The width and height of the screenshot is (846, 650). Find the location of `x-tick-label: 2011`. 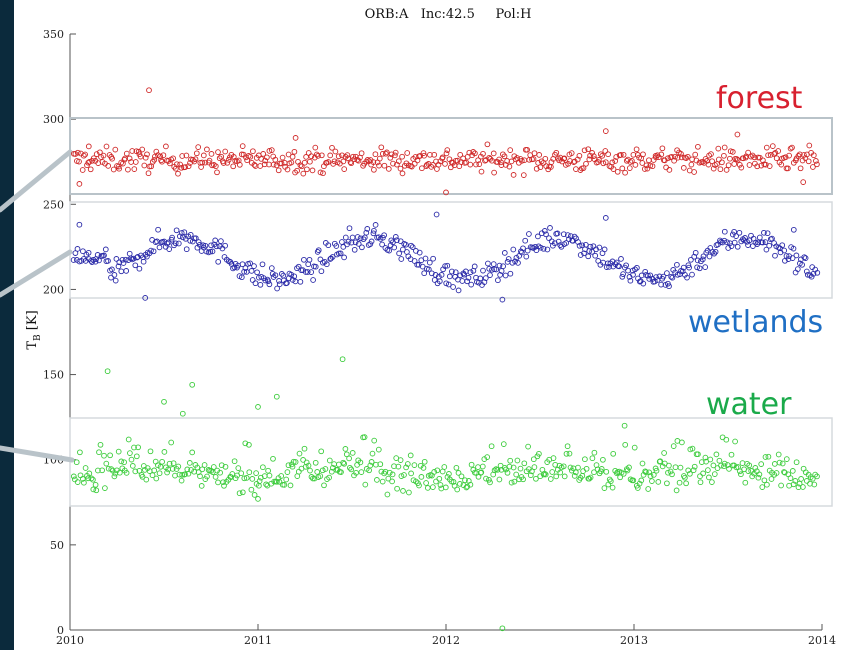

x-tick-label: 2011 is located at coordinates (258, 640).